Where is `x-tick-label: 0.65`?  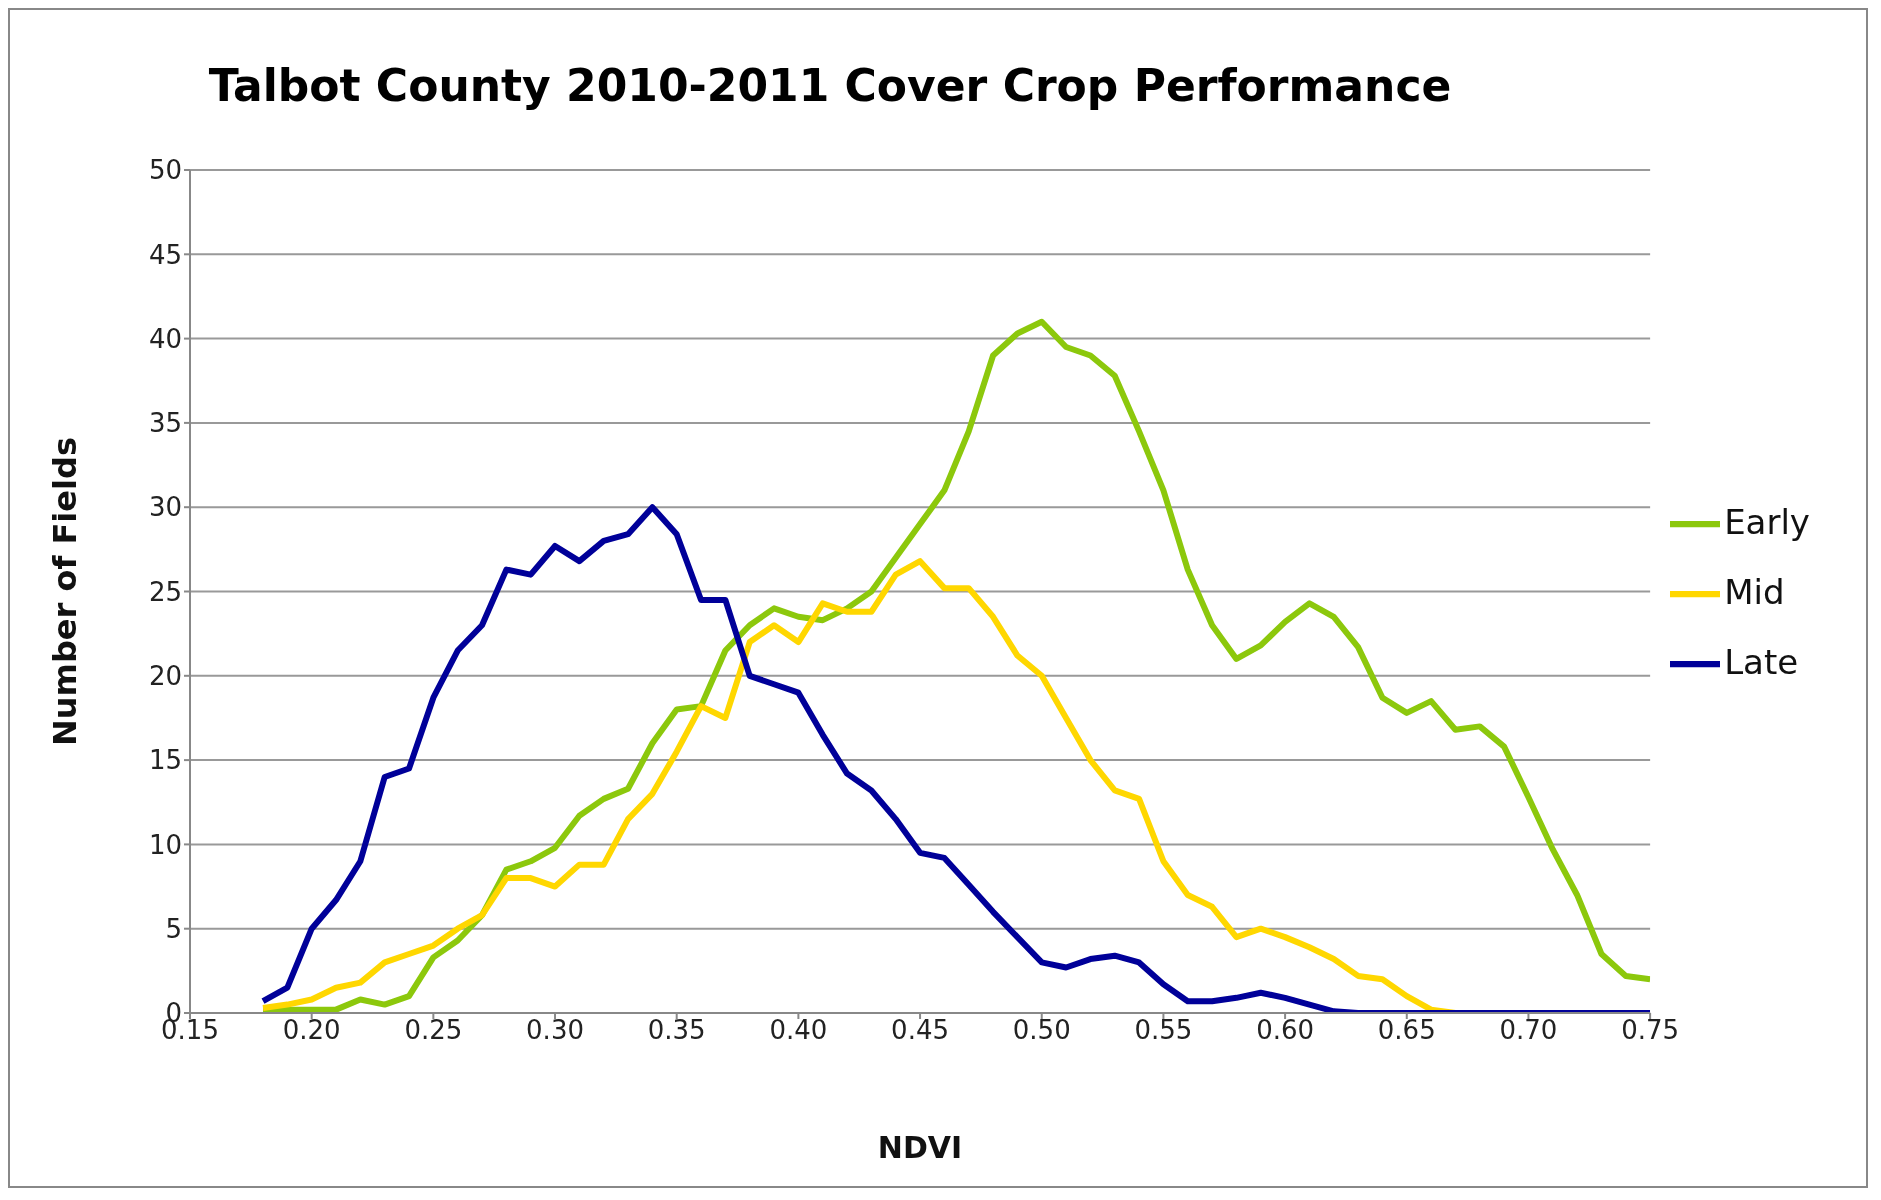
x-tick-label: 0.65 is located at coordinates (1406, 1030).